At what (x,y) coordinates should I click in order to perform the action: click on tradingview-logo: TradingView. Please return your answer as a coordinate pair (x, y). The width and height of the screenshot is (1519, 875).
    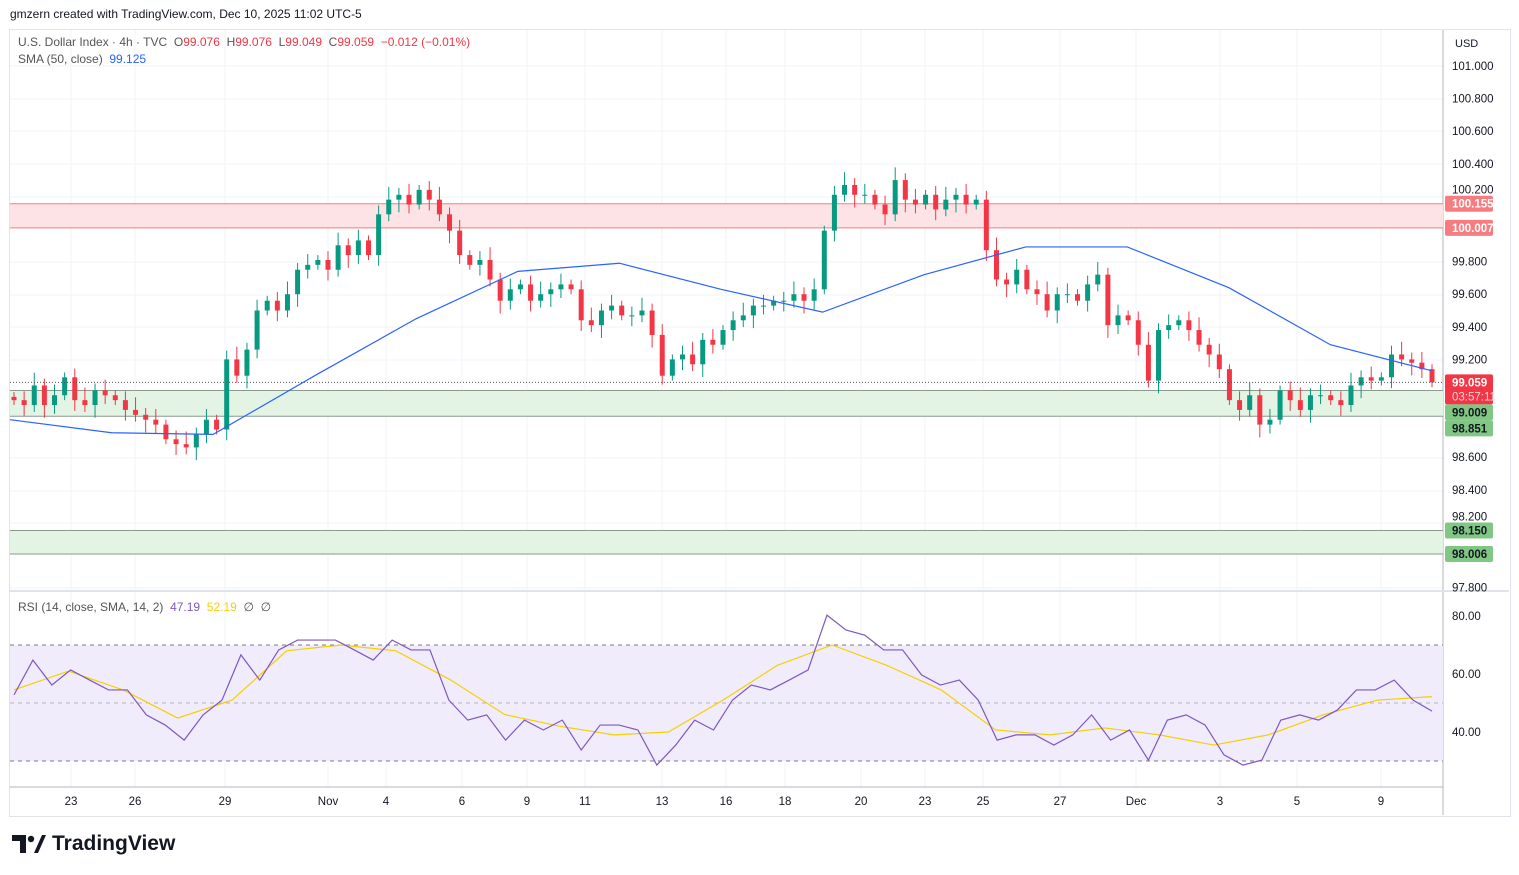
    Looking at the image, I should click on (93, 844).